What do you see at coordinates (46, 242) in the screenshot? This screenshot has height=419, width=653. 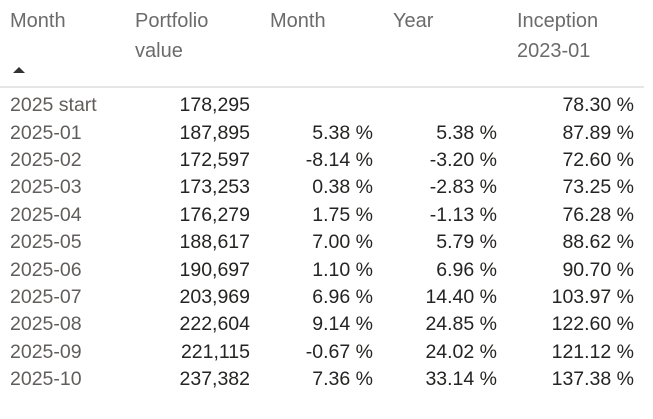 I see `row-label: 2025-05` at bounding box center [46, 242].